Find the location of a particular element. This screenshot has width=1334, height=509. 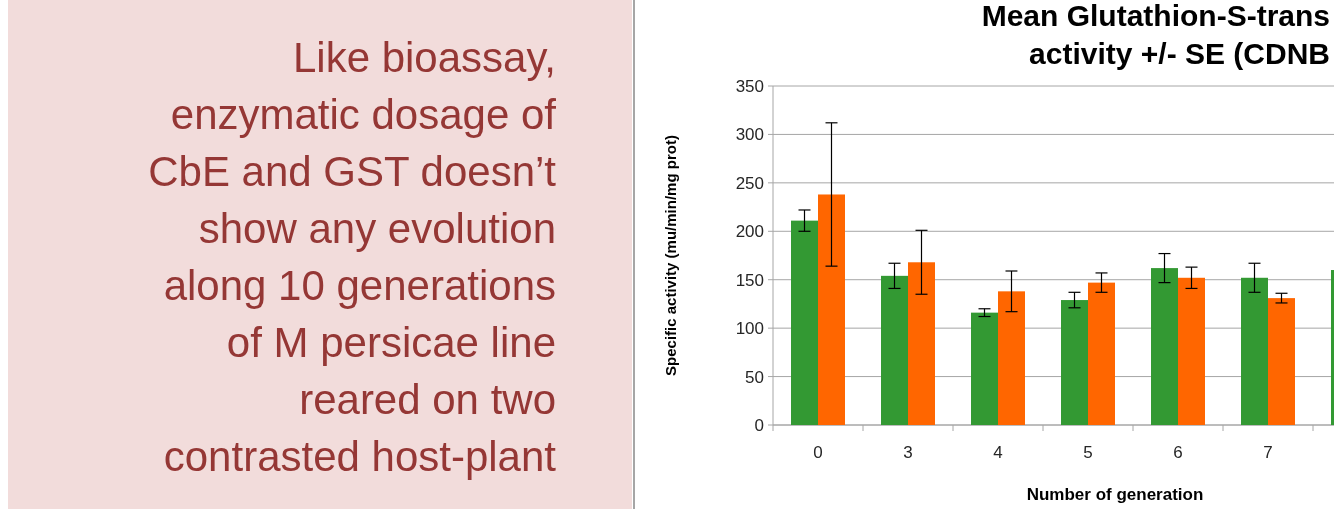

text: reared on two is located at coordinates (427, 399).